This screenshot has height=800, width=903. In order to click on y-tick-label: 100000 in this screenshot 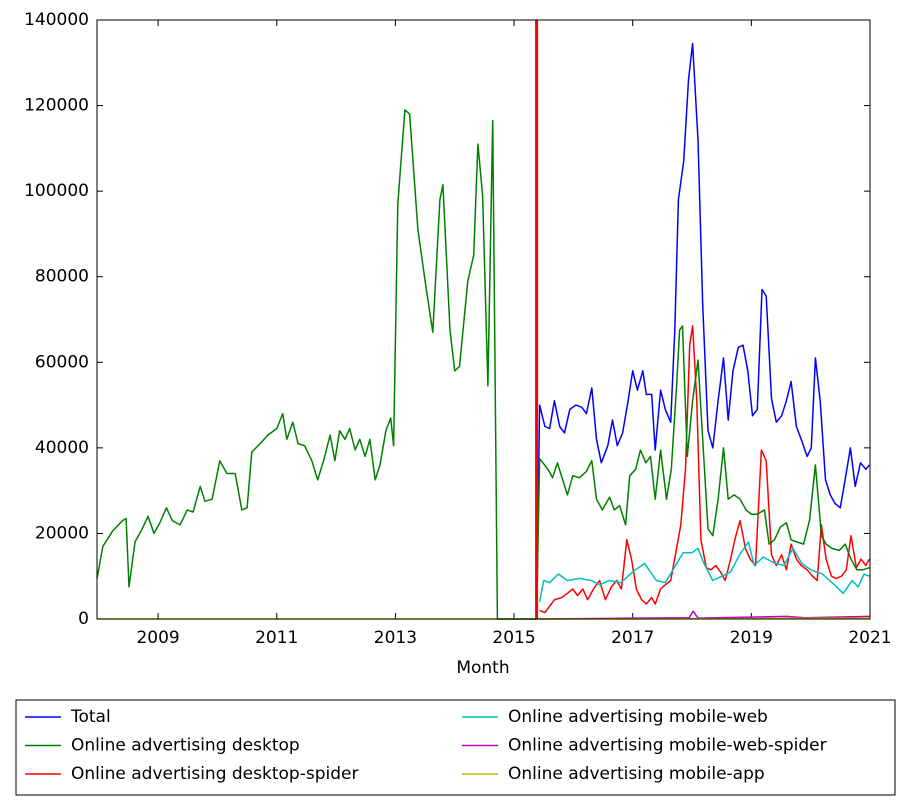, I will do `click(56, 191)`.